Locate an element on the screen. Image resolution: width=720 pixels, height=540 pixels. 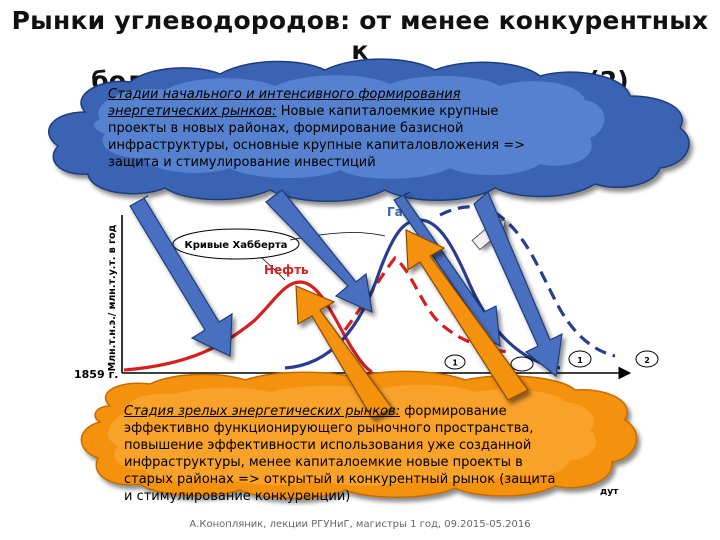
hubbert-label: Кривые Хабберта is located at coordinates (236, 245).